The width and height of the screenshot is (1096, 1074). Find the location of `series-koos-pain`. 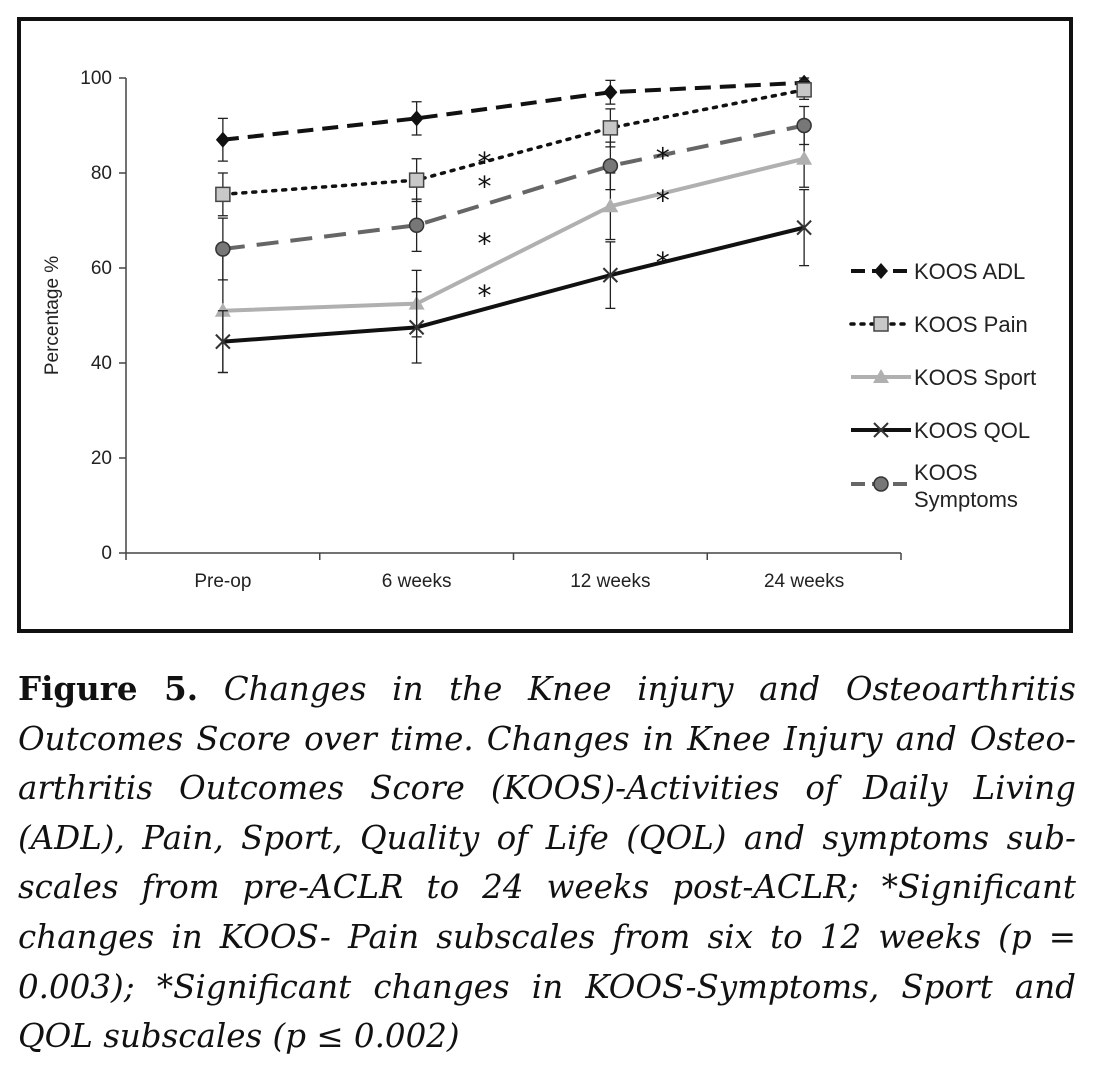

series-koos-pain is located at coordinates (513, 148).